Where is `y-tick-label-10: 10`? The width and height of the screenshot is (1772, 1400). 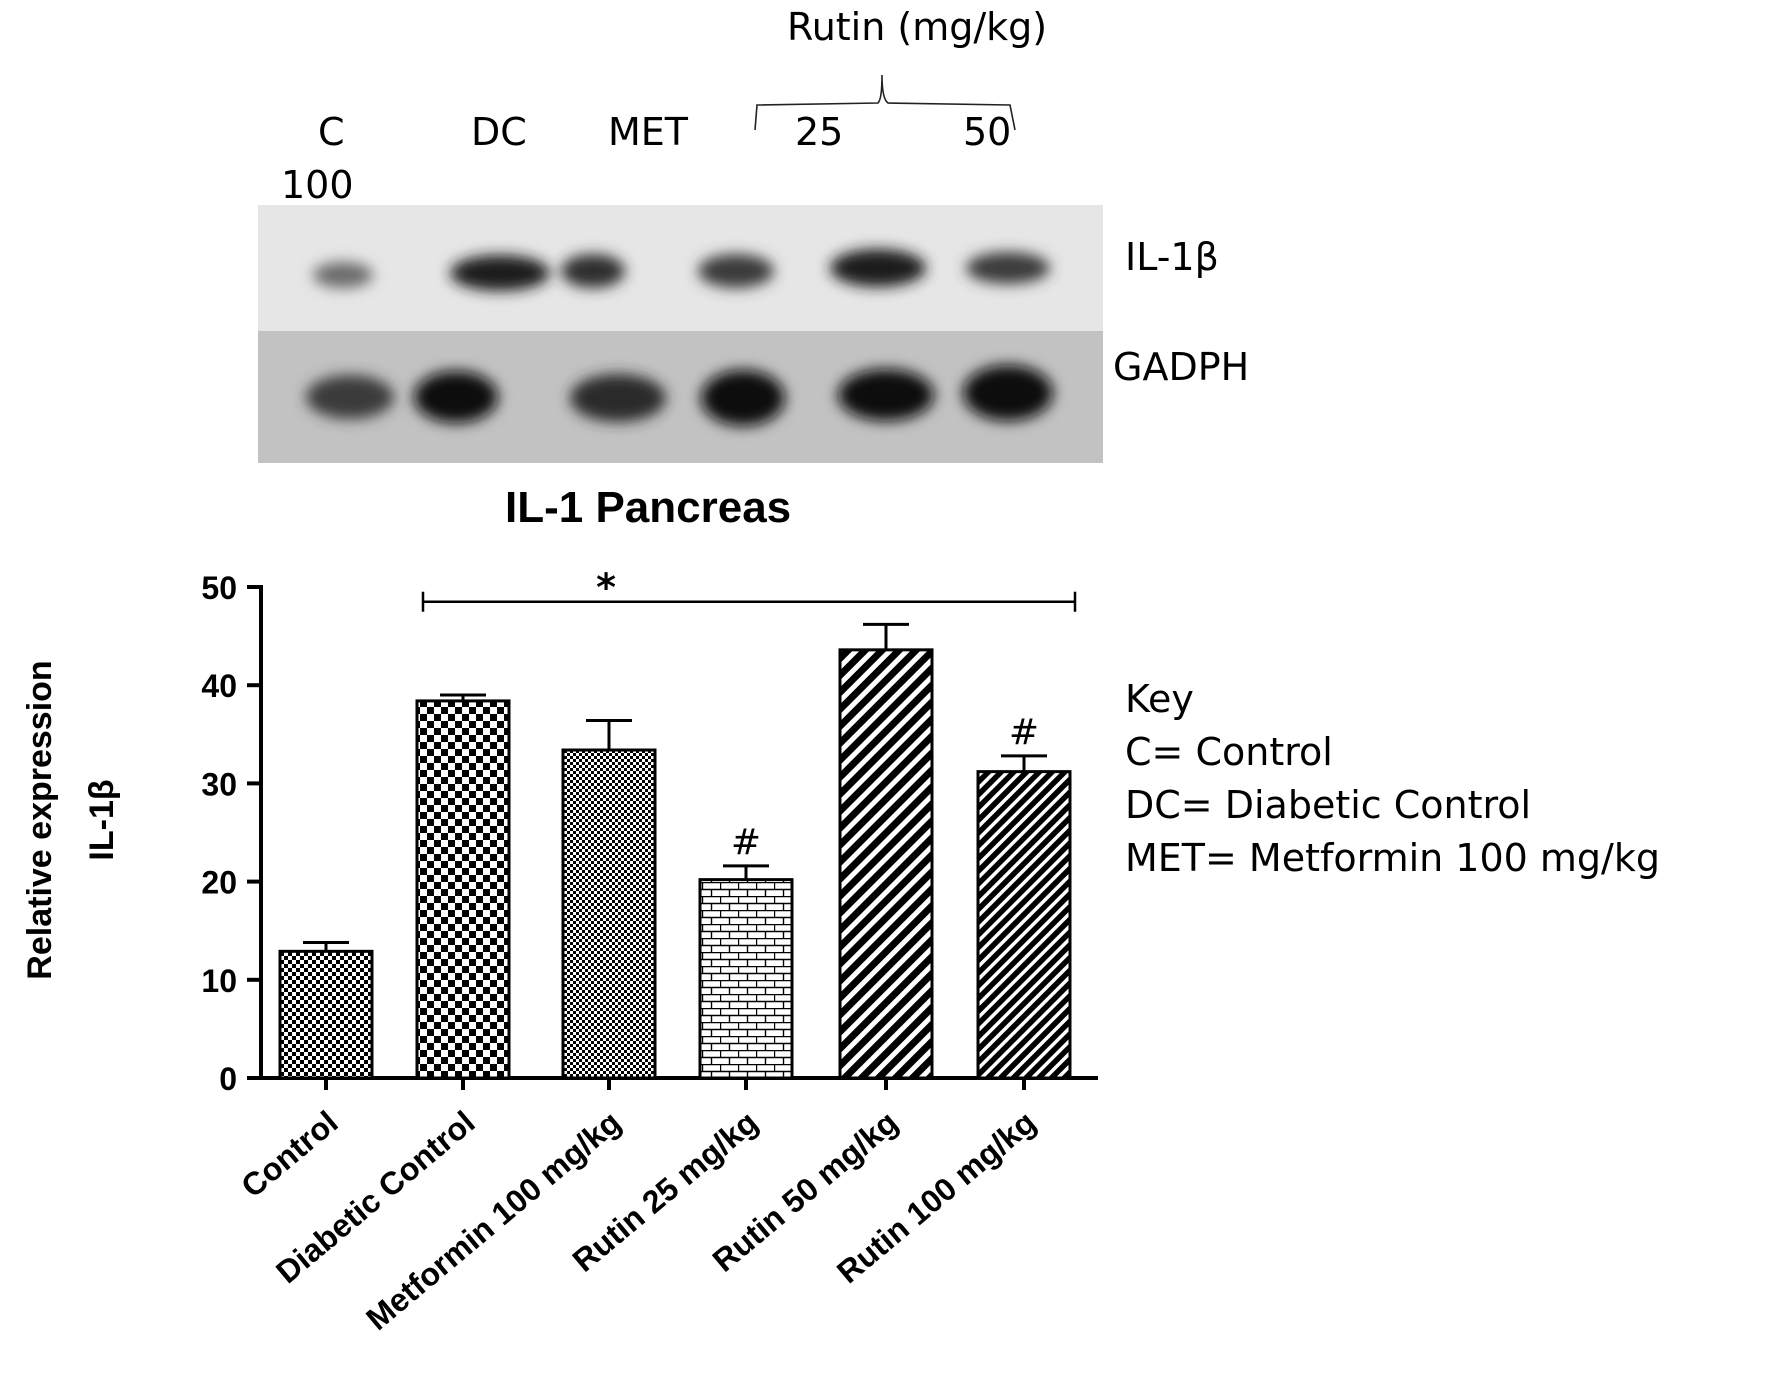 y-tick-label-10: 10 is located at coordinates (219, 981).